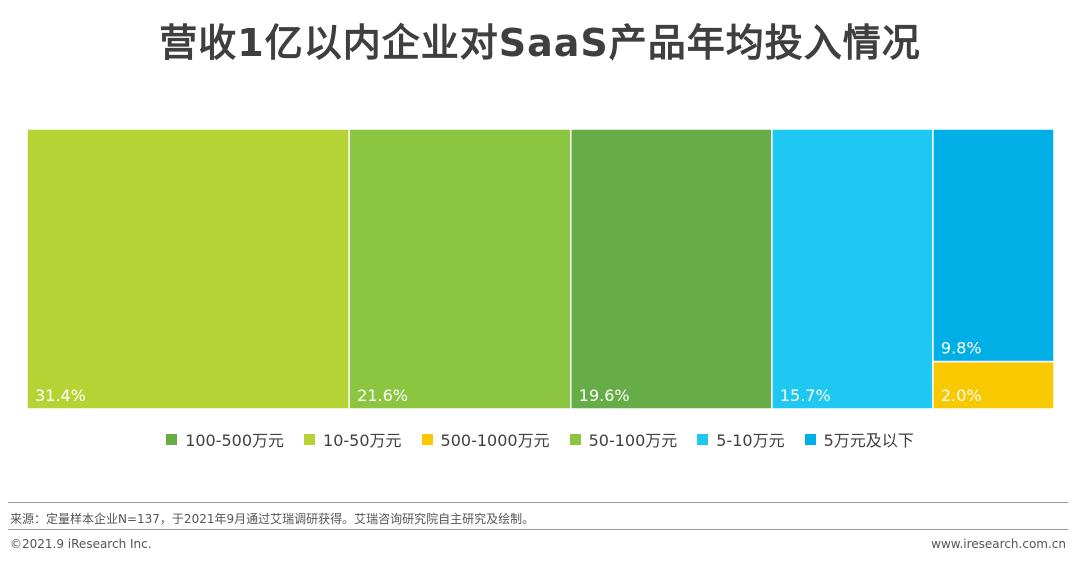  I want to click on data-label-0-0: 31.4%, so click(60, 395).